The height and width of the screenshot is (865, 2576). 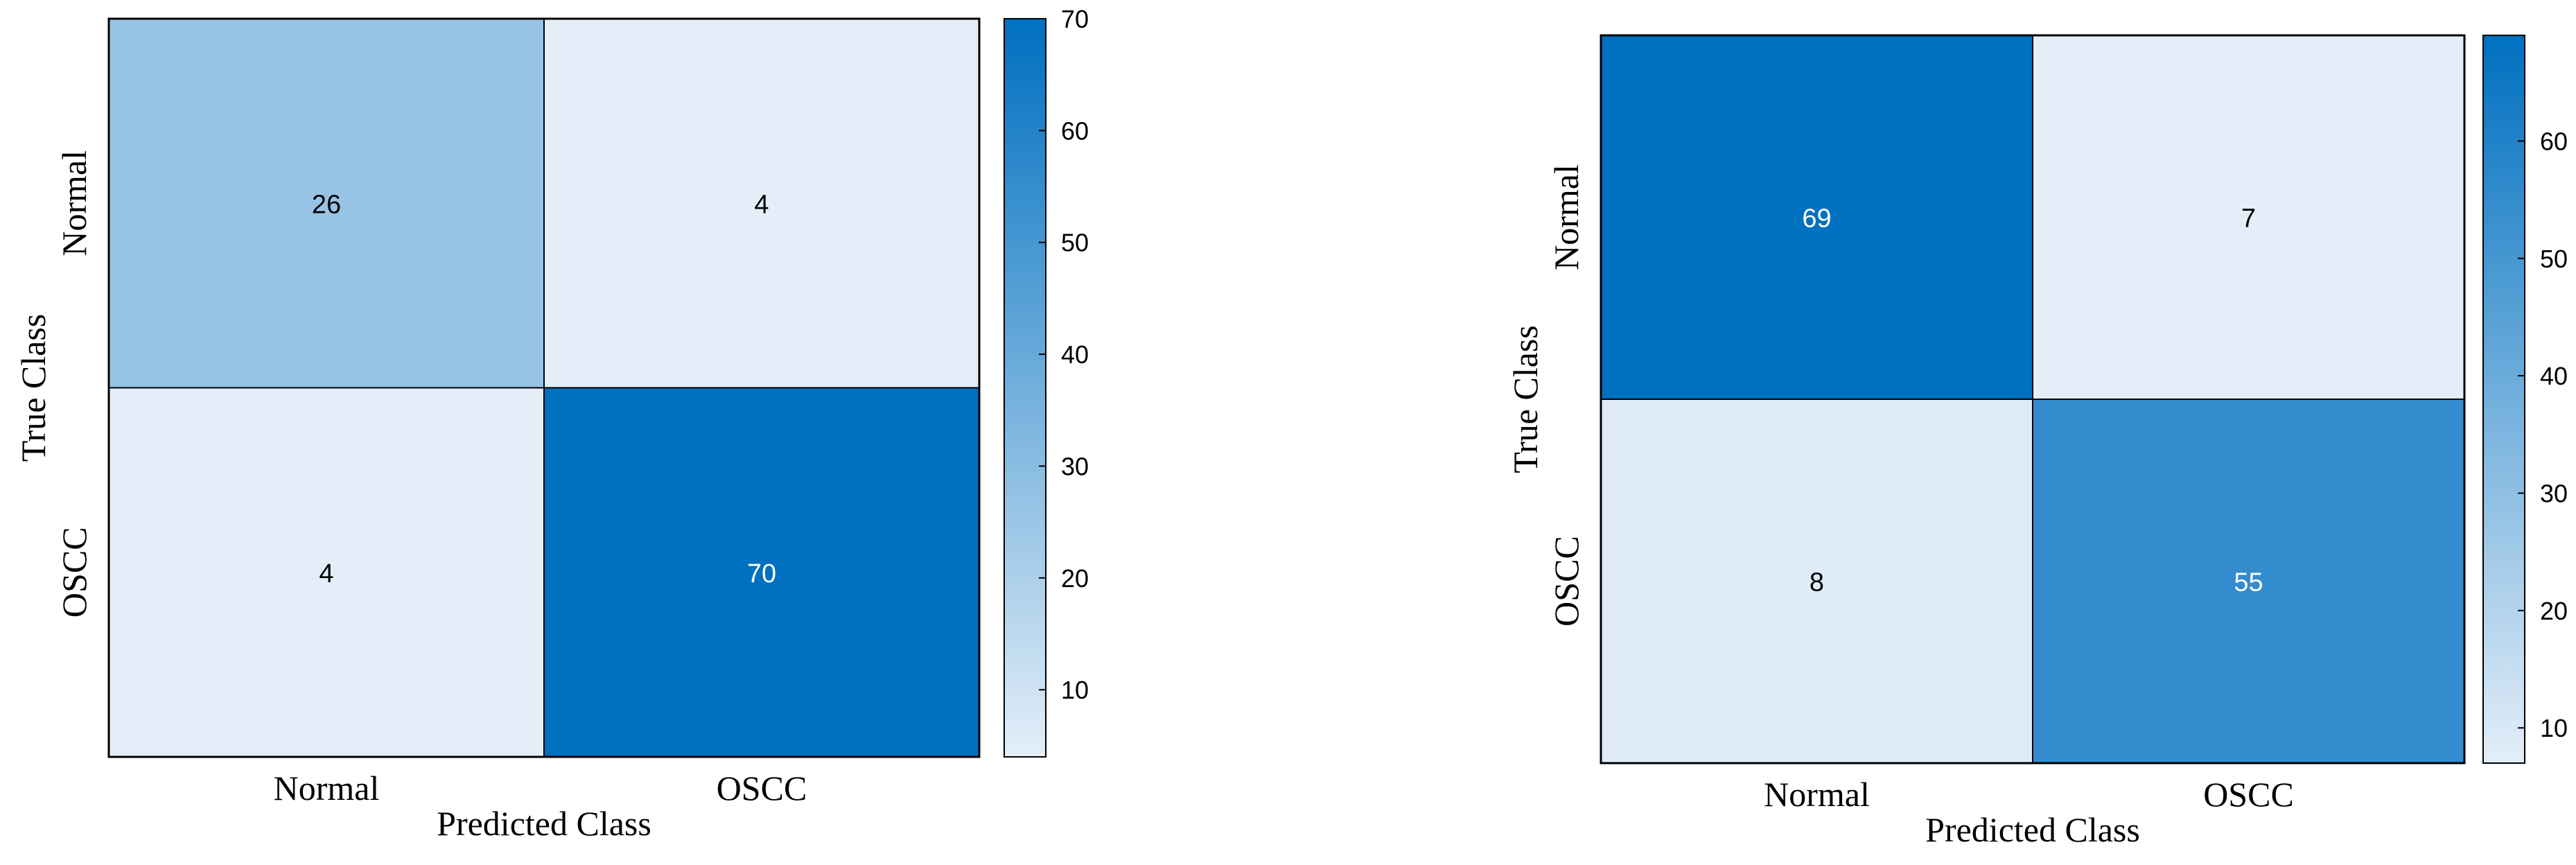 I want to click on cell-value-label: 55, so click(x=2248, y=582).